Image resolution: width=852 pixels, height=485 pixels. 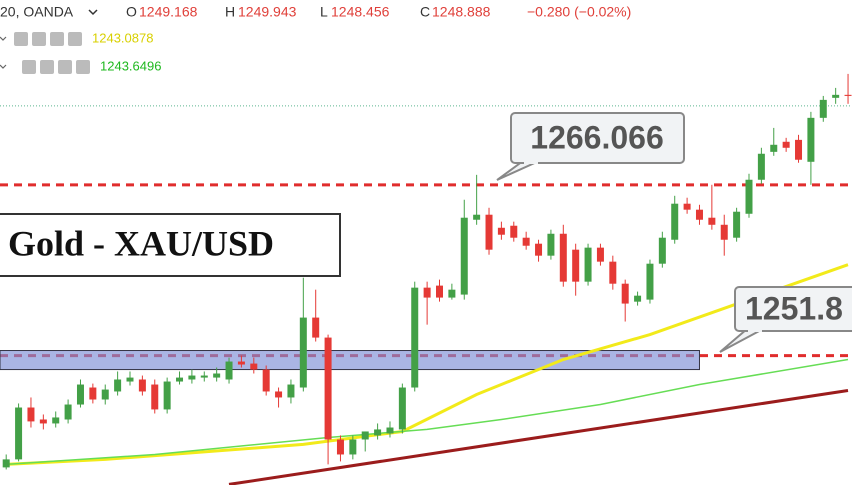 I want to click on chart-title: Gold - XAU/USD, so click(x=141, y=243).